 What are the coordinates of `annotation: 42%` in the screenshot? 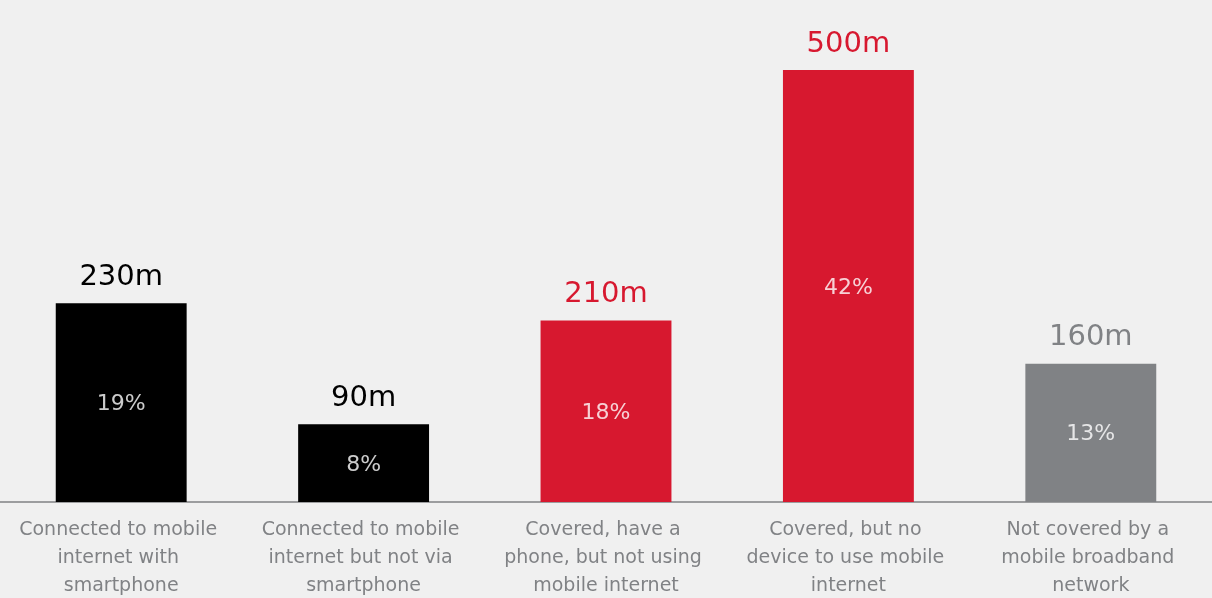 It's located at (848, 286).